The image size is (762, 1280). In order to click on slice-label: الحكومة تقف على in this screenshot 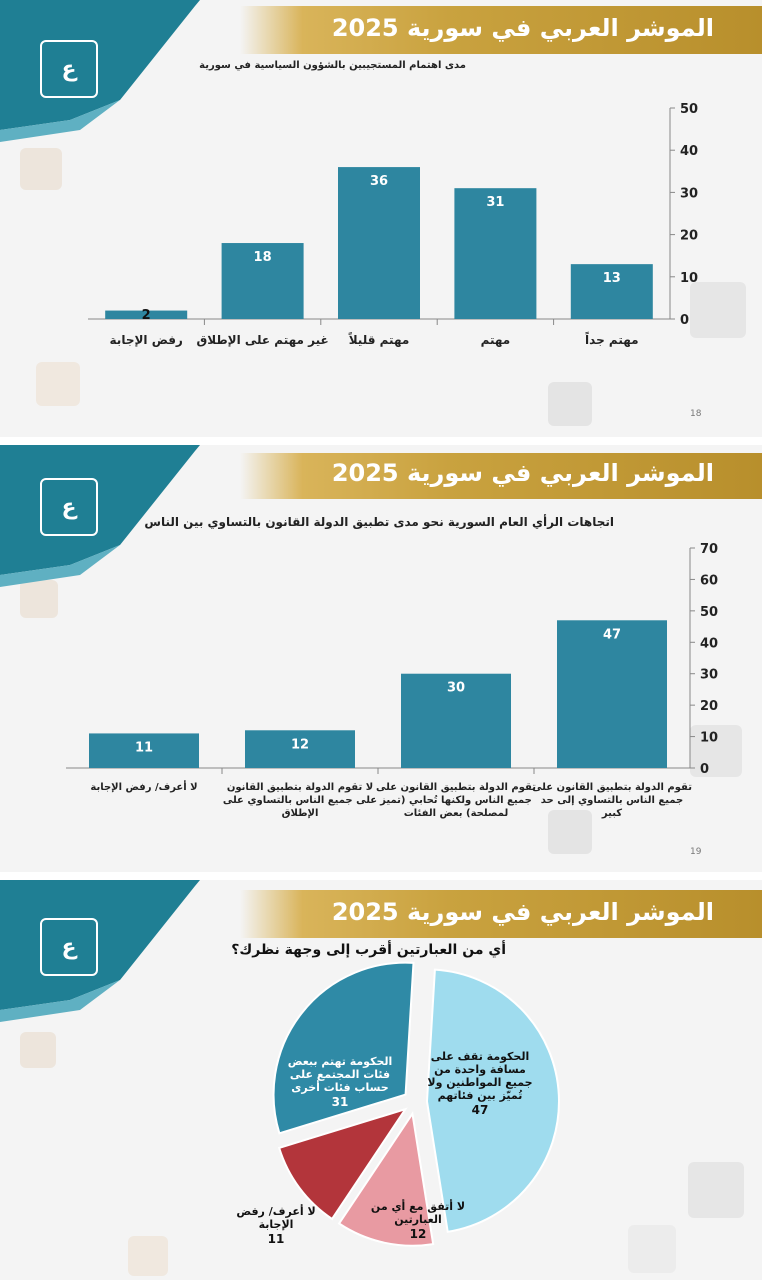, I will do `click(480, 1056)`.